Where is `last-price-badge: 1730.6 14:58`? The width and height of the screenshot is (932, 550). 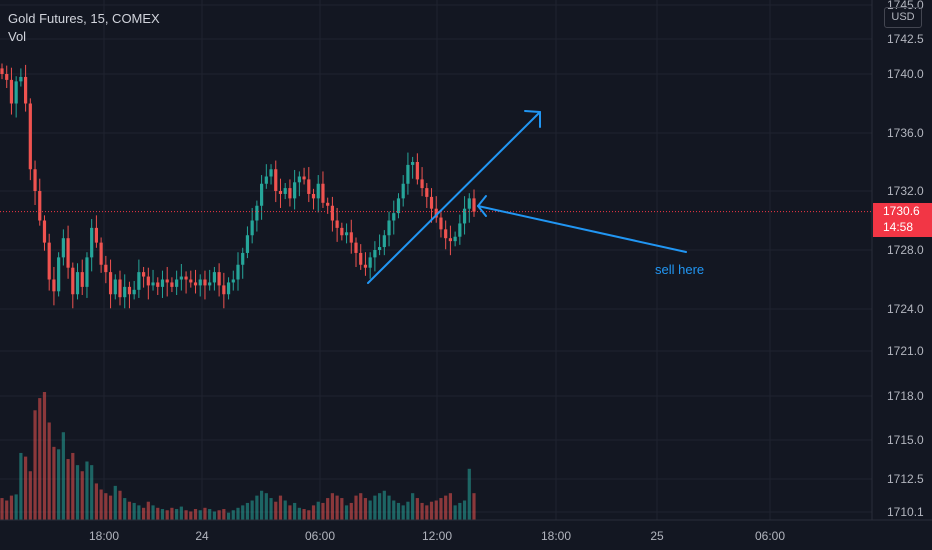
last-price-badge: 1730.6 14:58 is located at coordinates (902, 220).